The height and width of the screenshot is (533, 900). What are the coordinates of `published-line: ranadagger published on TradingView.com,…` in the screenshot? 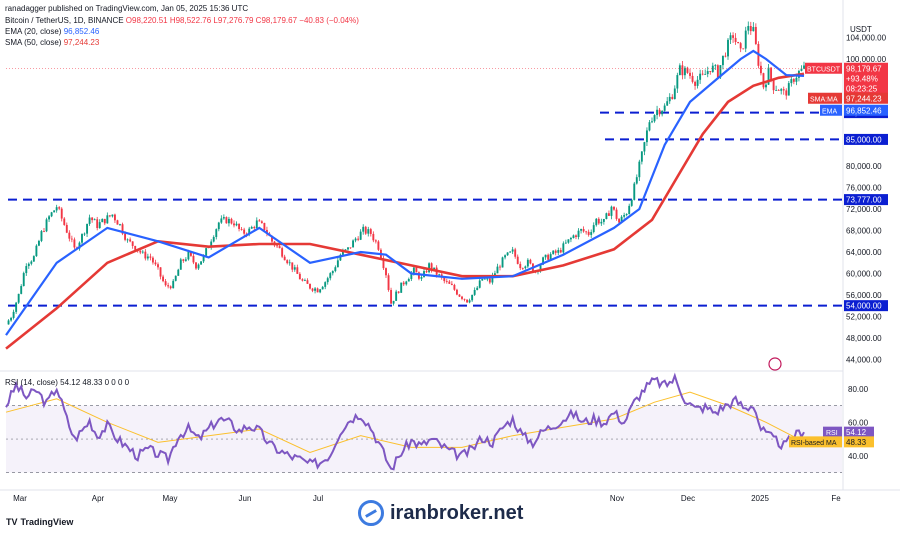 It's located at (127, 8).